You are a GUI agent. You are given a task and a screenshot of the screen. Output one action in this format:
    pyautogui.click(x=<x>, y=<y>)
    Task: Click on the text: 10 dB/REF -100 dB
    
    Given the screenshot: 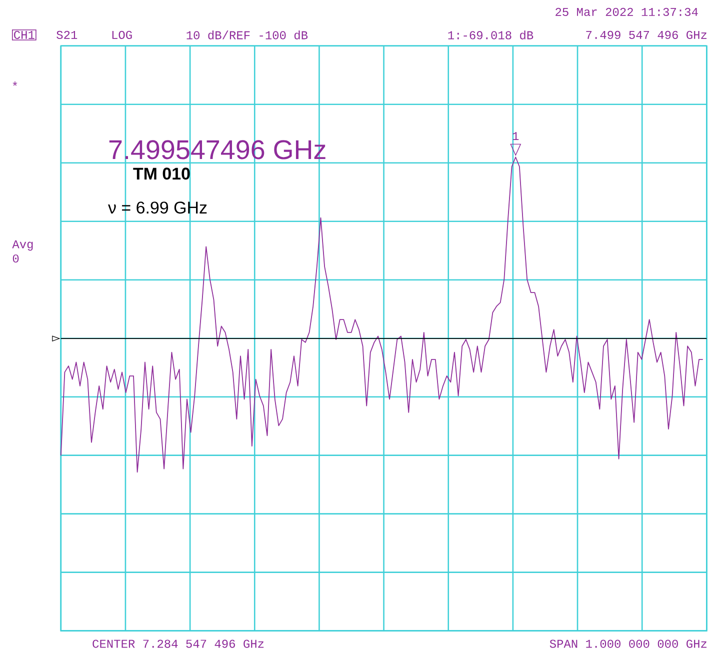 What is the action you would take?
    pyautogui.click(x=247, y=35)
    